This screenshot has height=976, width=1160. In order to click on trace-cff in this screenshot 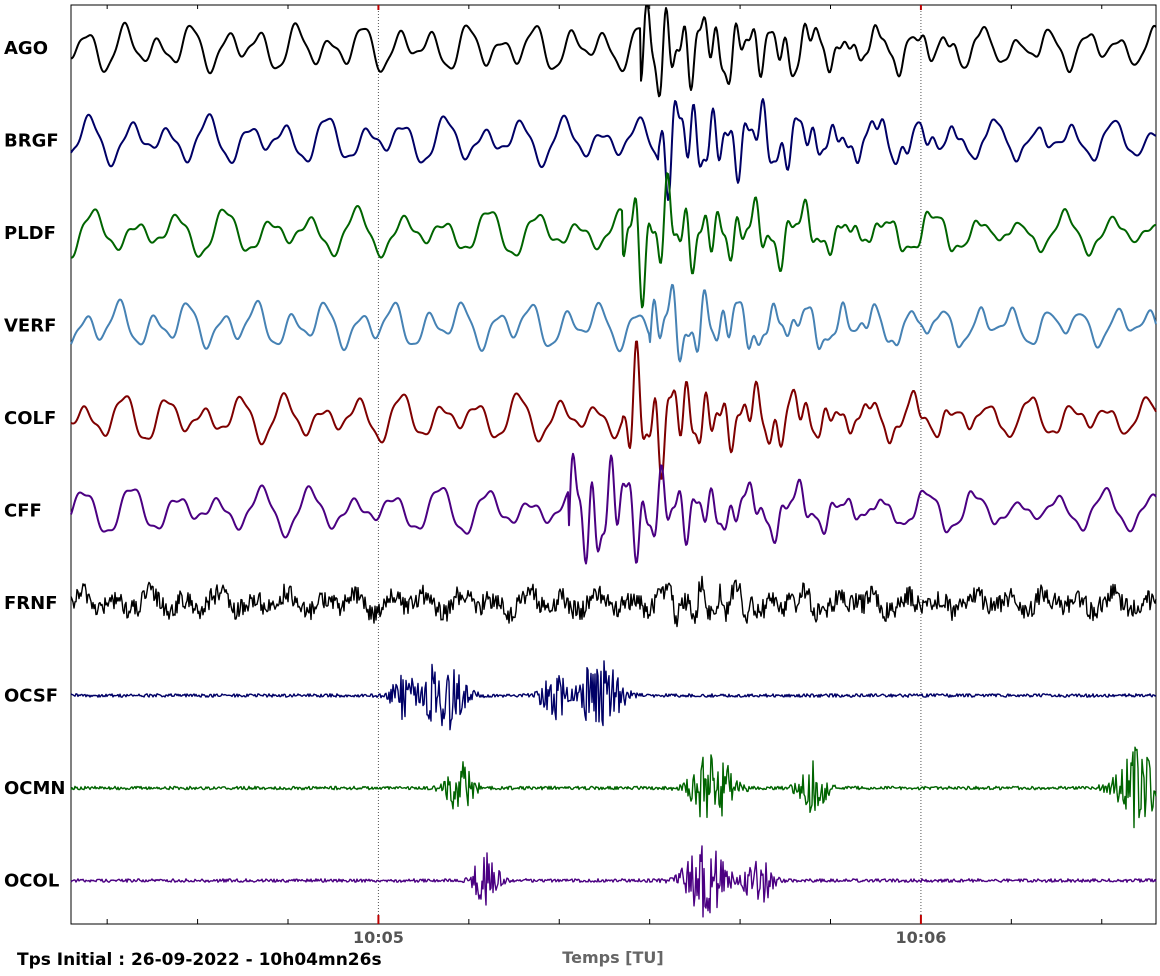, I will do `click(613, 508)`.